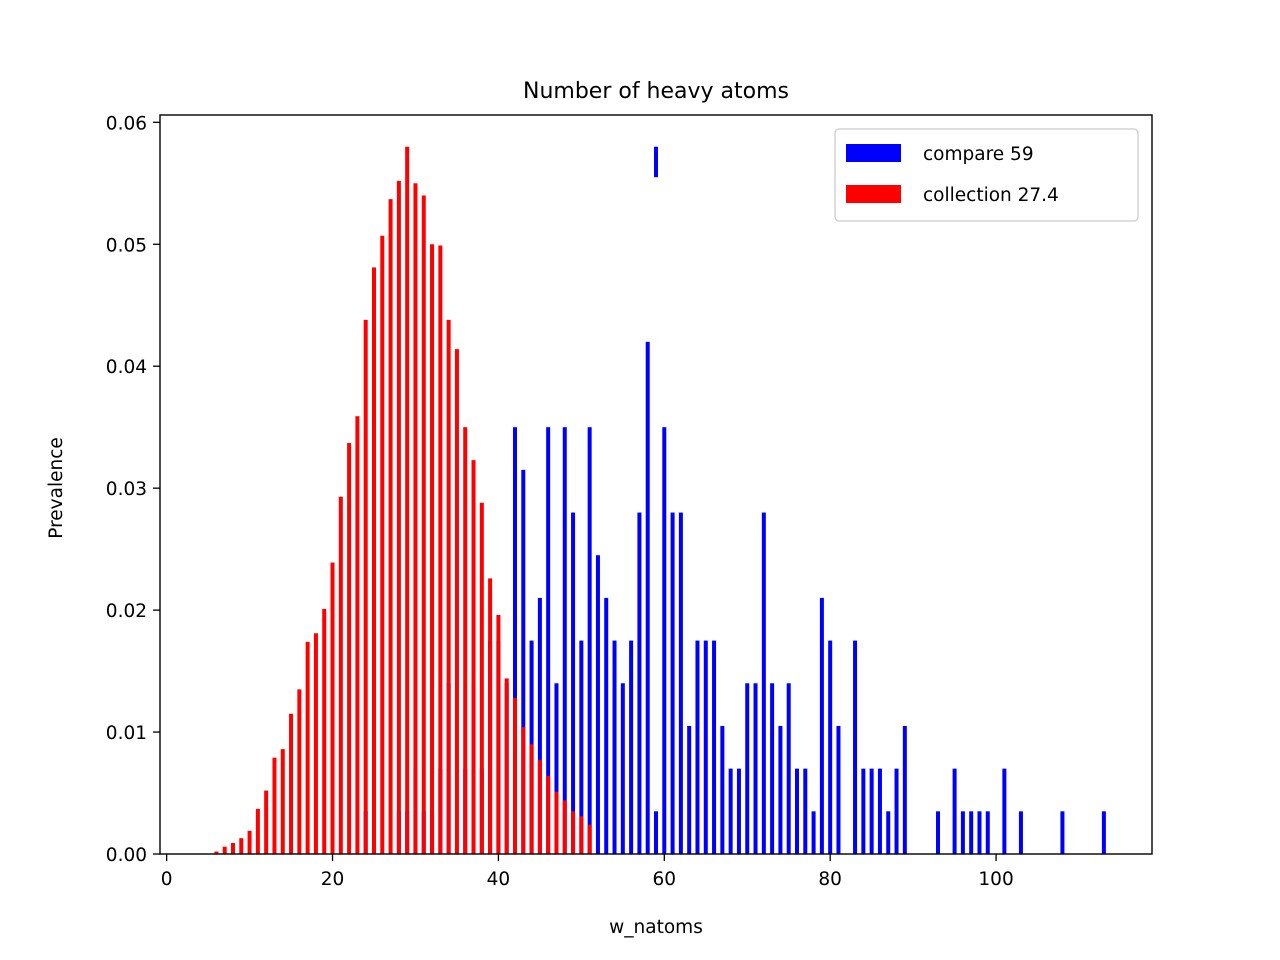  Describe the element at coordinates (830, 879) in the screenshot. I see `x-tick-label: 80` at that location.